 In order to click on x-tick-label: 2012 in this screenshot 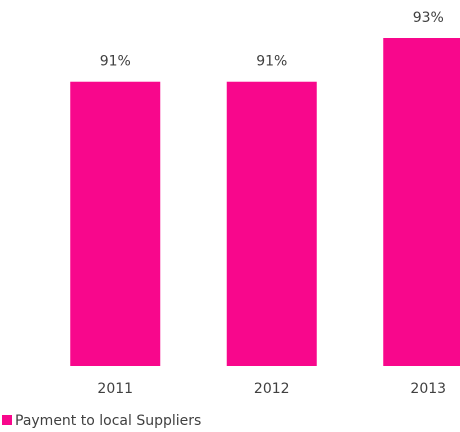, I will do `click(272, 389)`.